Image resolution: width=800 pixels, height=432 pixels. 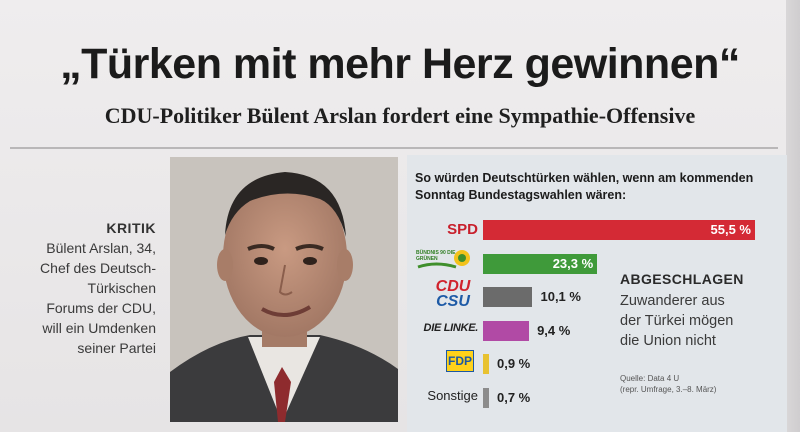 What do you see at coordinates (453, 301) in the screenshot?
I see `csu-logo-text: CSU` at bounding box center [453, 301].